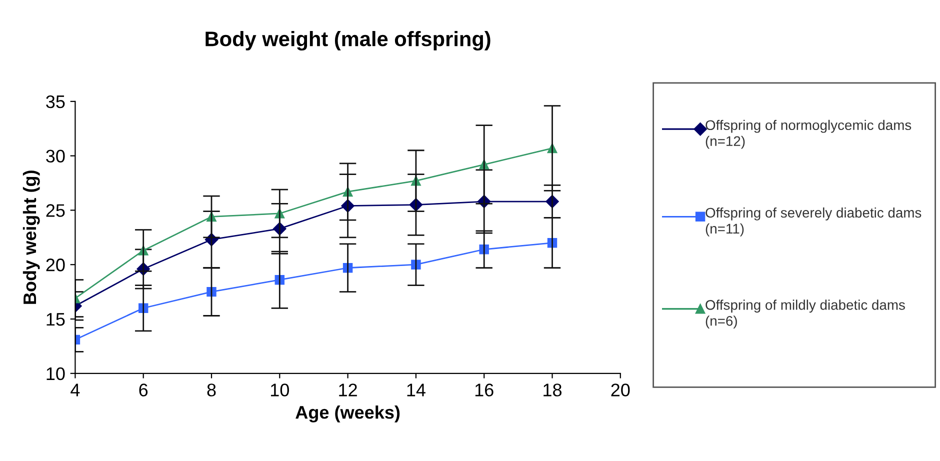 This screenshot has width=940, height=461. I want to click on x-axis-title: Age (weeks), so click(348, 414).